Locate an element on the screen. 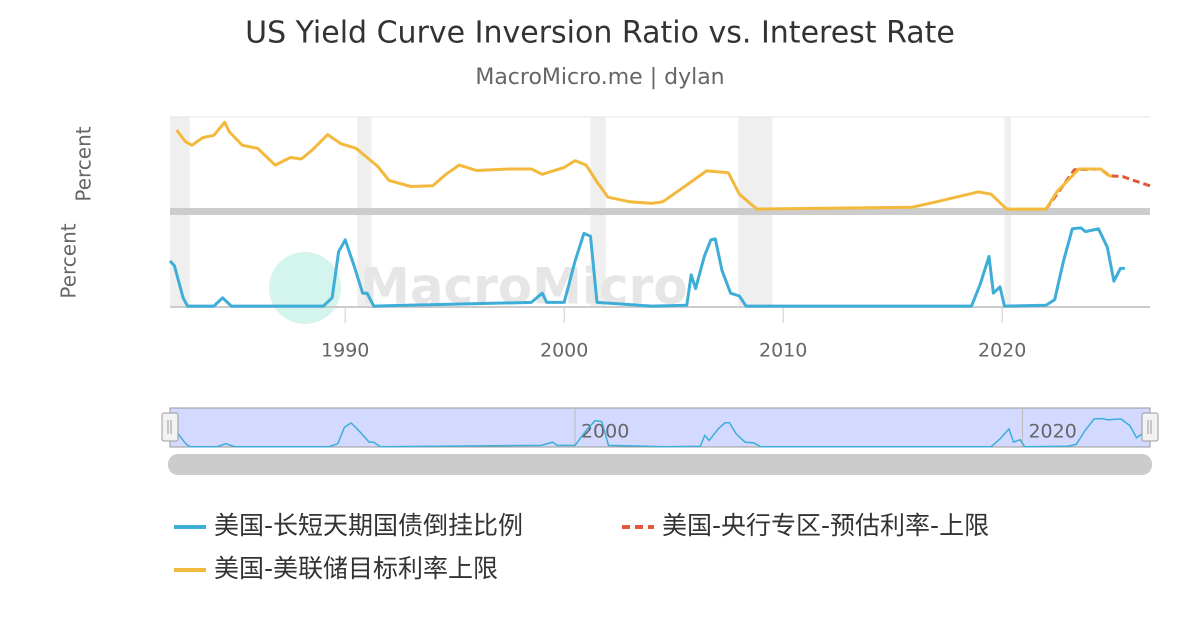  navigator-line is located at coordinates (659, 432).